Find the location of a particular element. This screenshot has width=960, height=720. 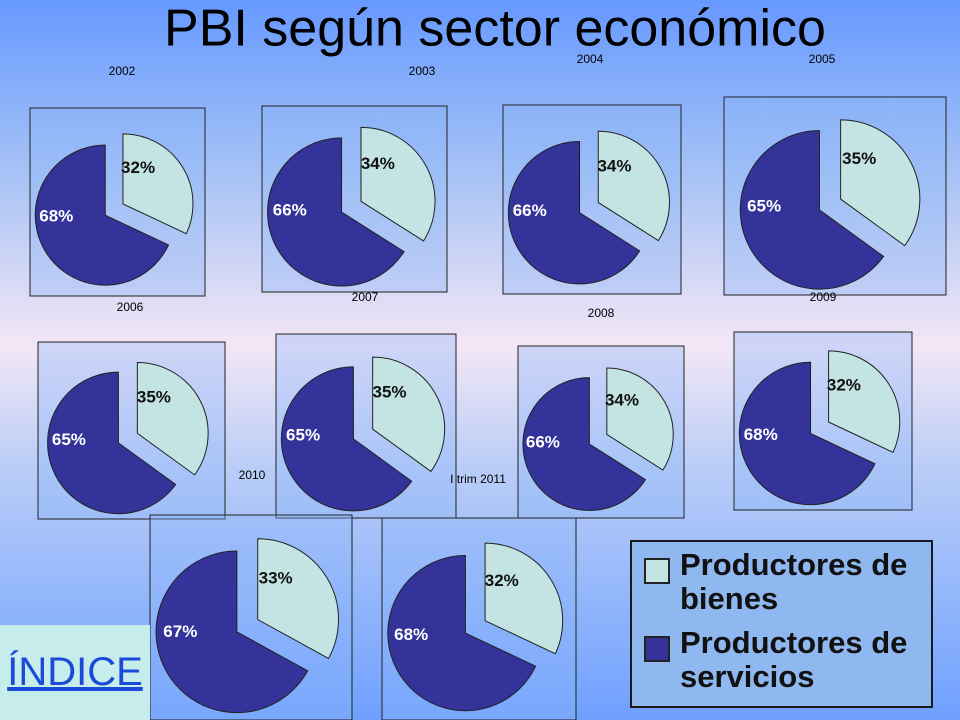

chart-title: 2007 is located at coordinates (365, 297).